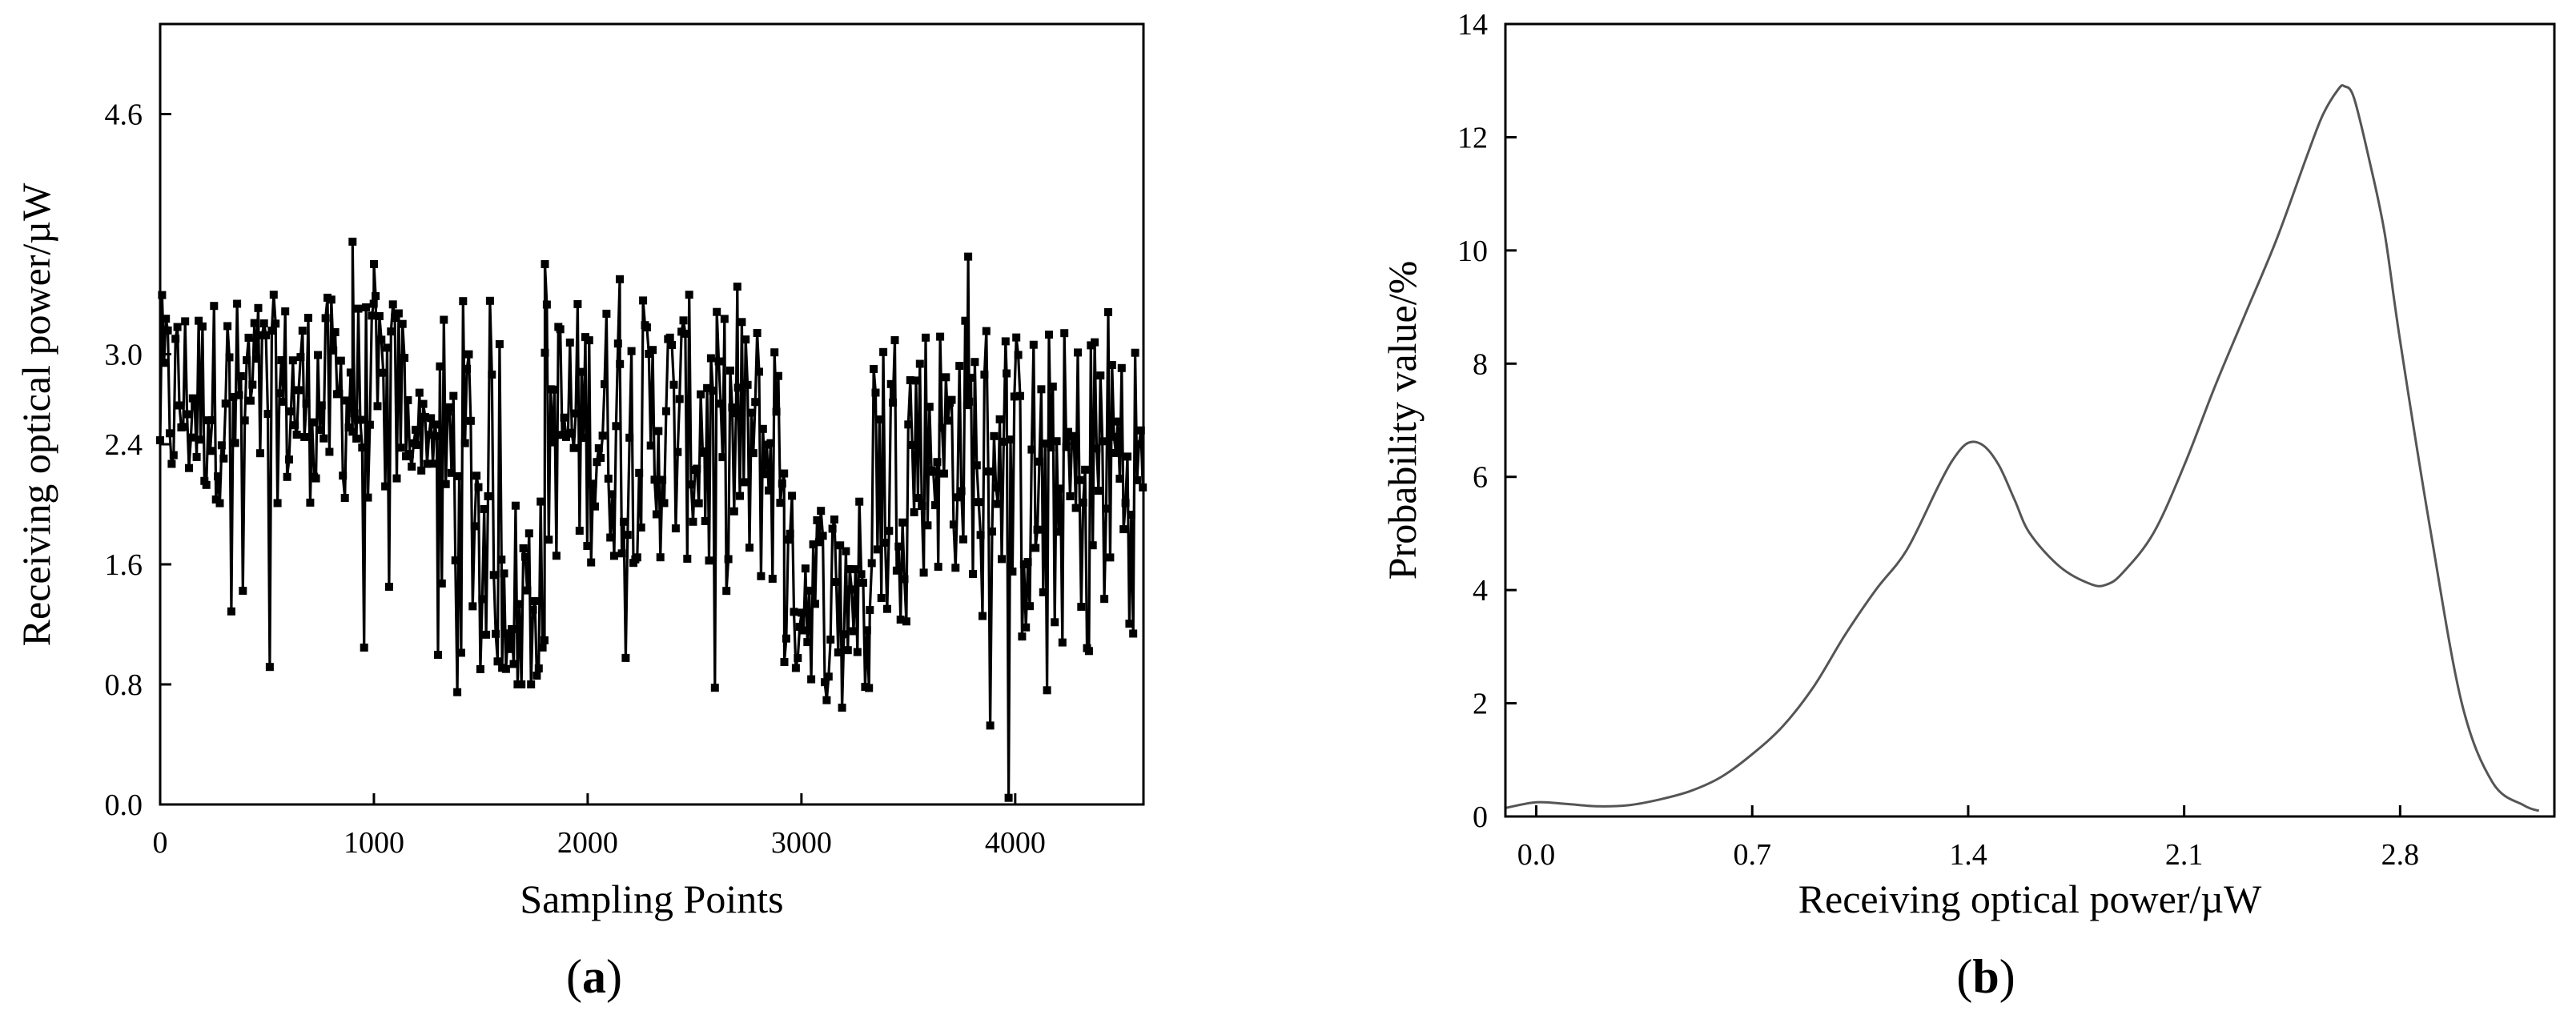  What do you see at coordinates (1402, 421) in the screenshot?
I see `chart-b-y-axis-title: Probability value/%` at bounding box center [1402, 421].